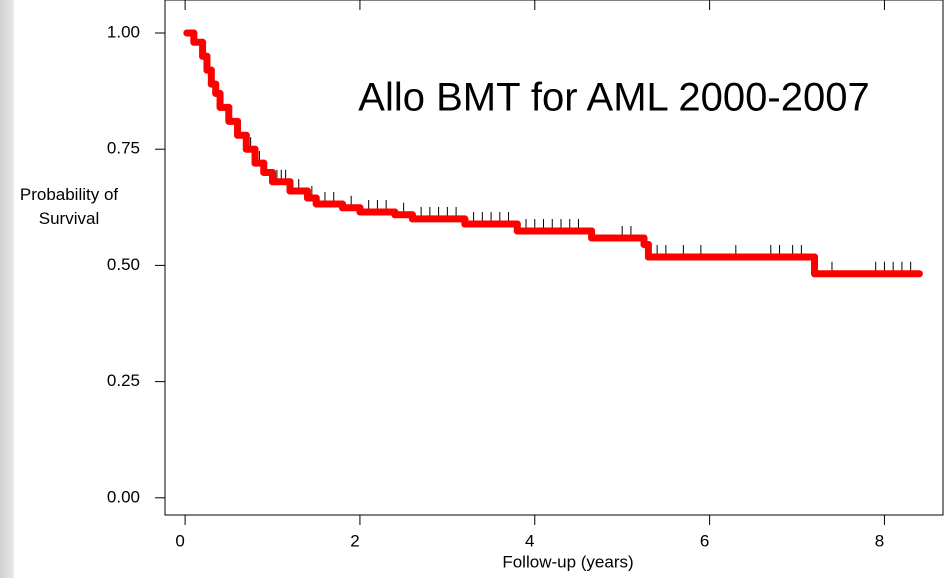  Describe the element at coordinates (123, 380) in the screenshot. I see `y-tick-label: 0.25` at that location.